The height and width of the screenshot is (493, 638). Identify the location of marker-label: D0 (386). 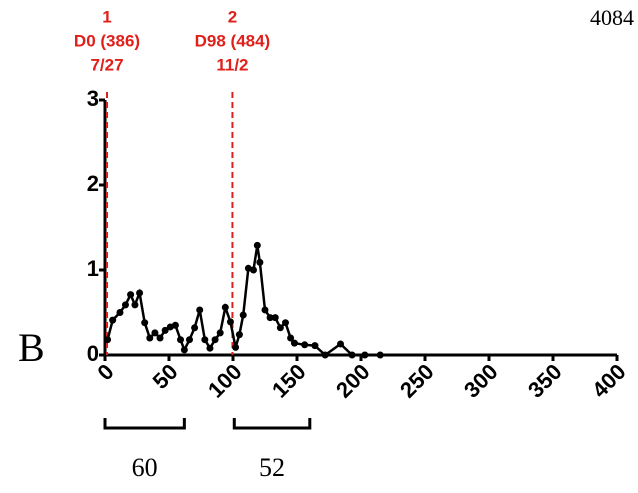
(107, 40).